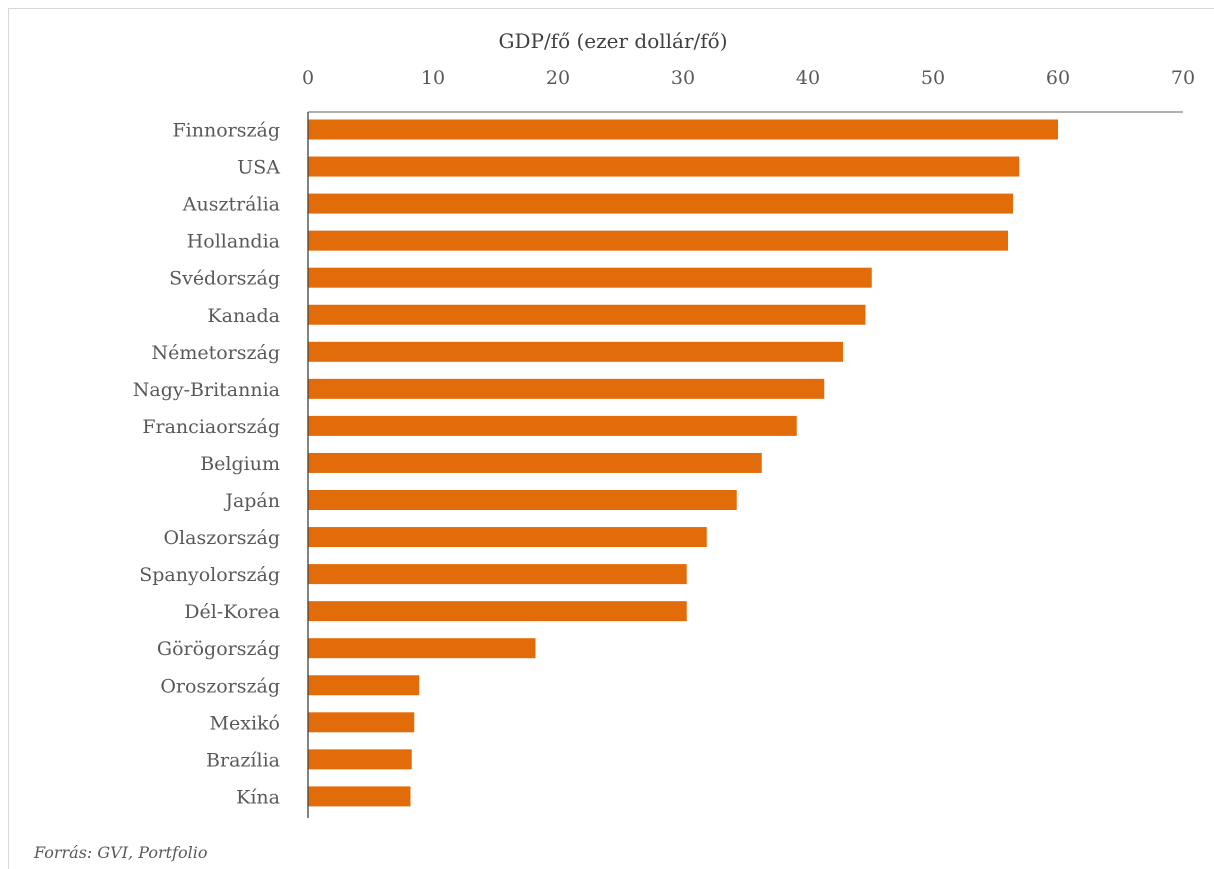  Describe the element at coordinates (211, 427) in the screenshot. I see `category-label: Franciaország` at that location.